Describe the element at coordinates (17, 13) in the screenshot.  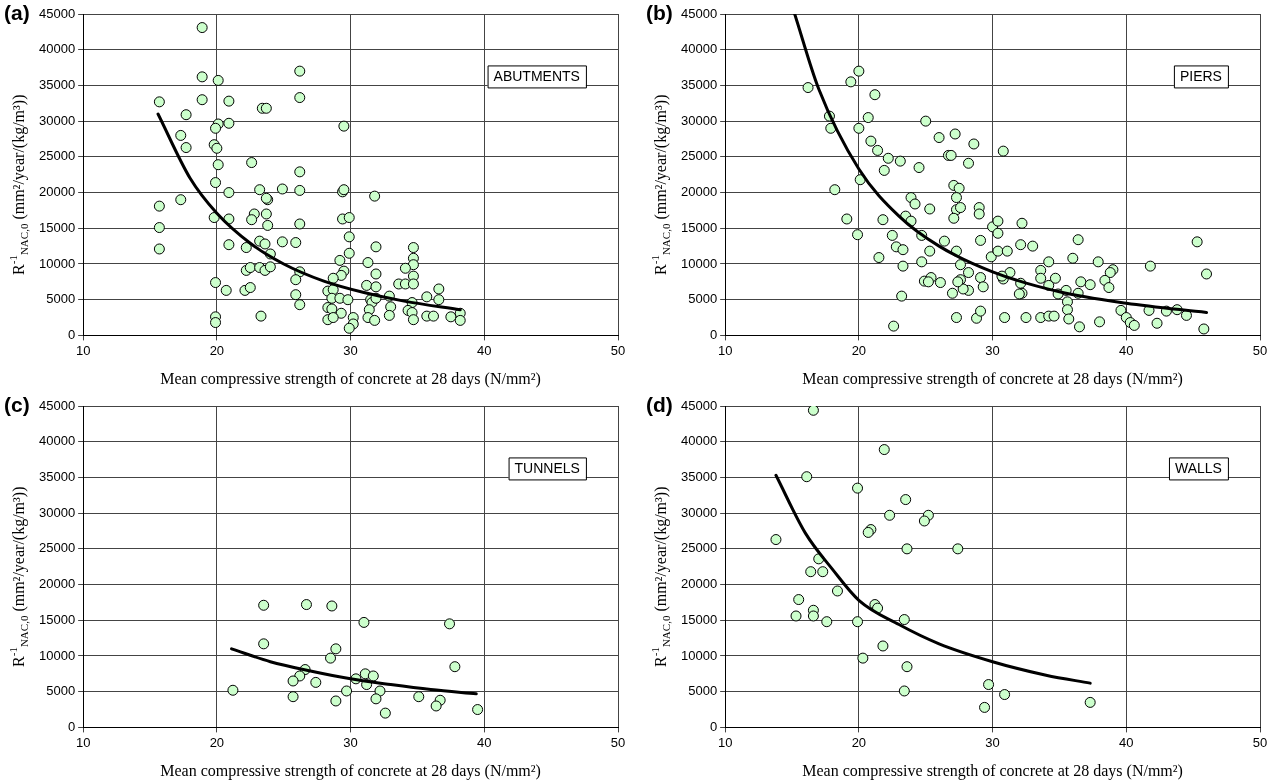
I see `chart-title: (a)` at that location.